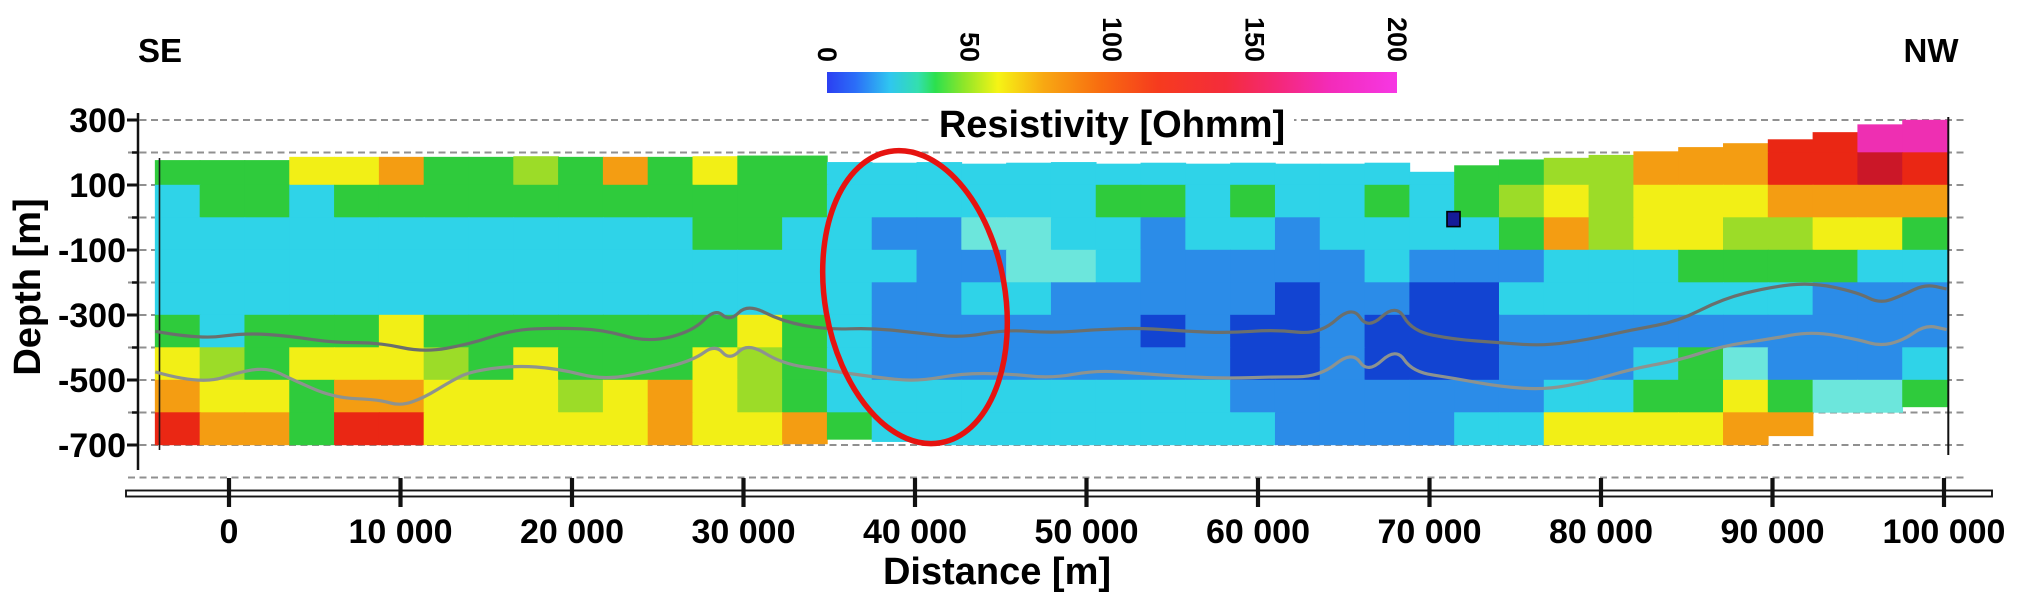 Image resolution: width=2021 pixels, height=612 pixels. I want to click on colorbar-gradient, so click(1112, 82).